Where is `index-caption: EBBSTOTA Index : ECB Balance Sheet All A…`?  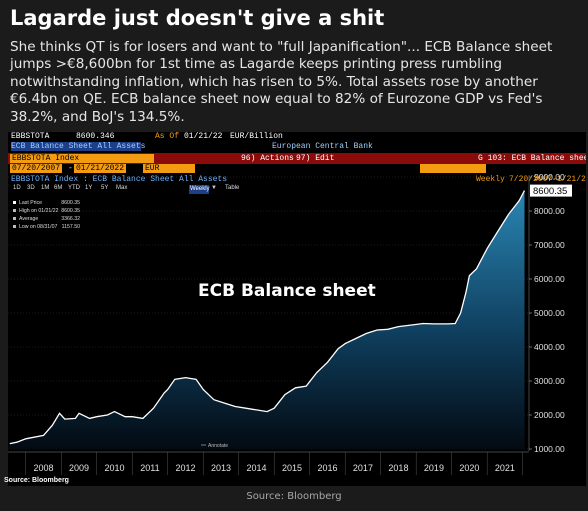
index-caption: EBBSTOTA Index : ECB Balance Sheet All A… is located at coordinates (119, 179).